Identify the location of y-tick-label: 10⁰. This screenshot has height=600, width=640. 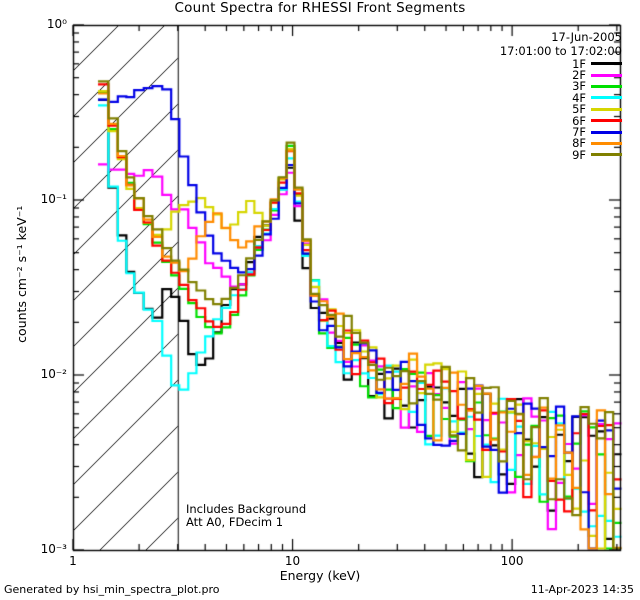
(56, 24).